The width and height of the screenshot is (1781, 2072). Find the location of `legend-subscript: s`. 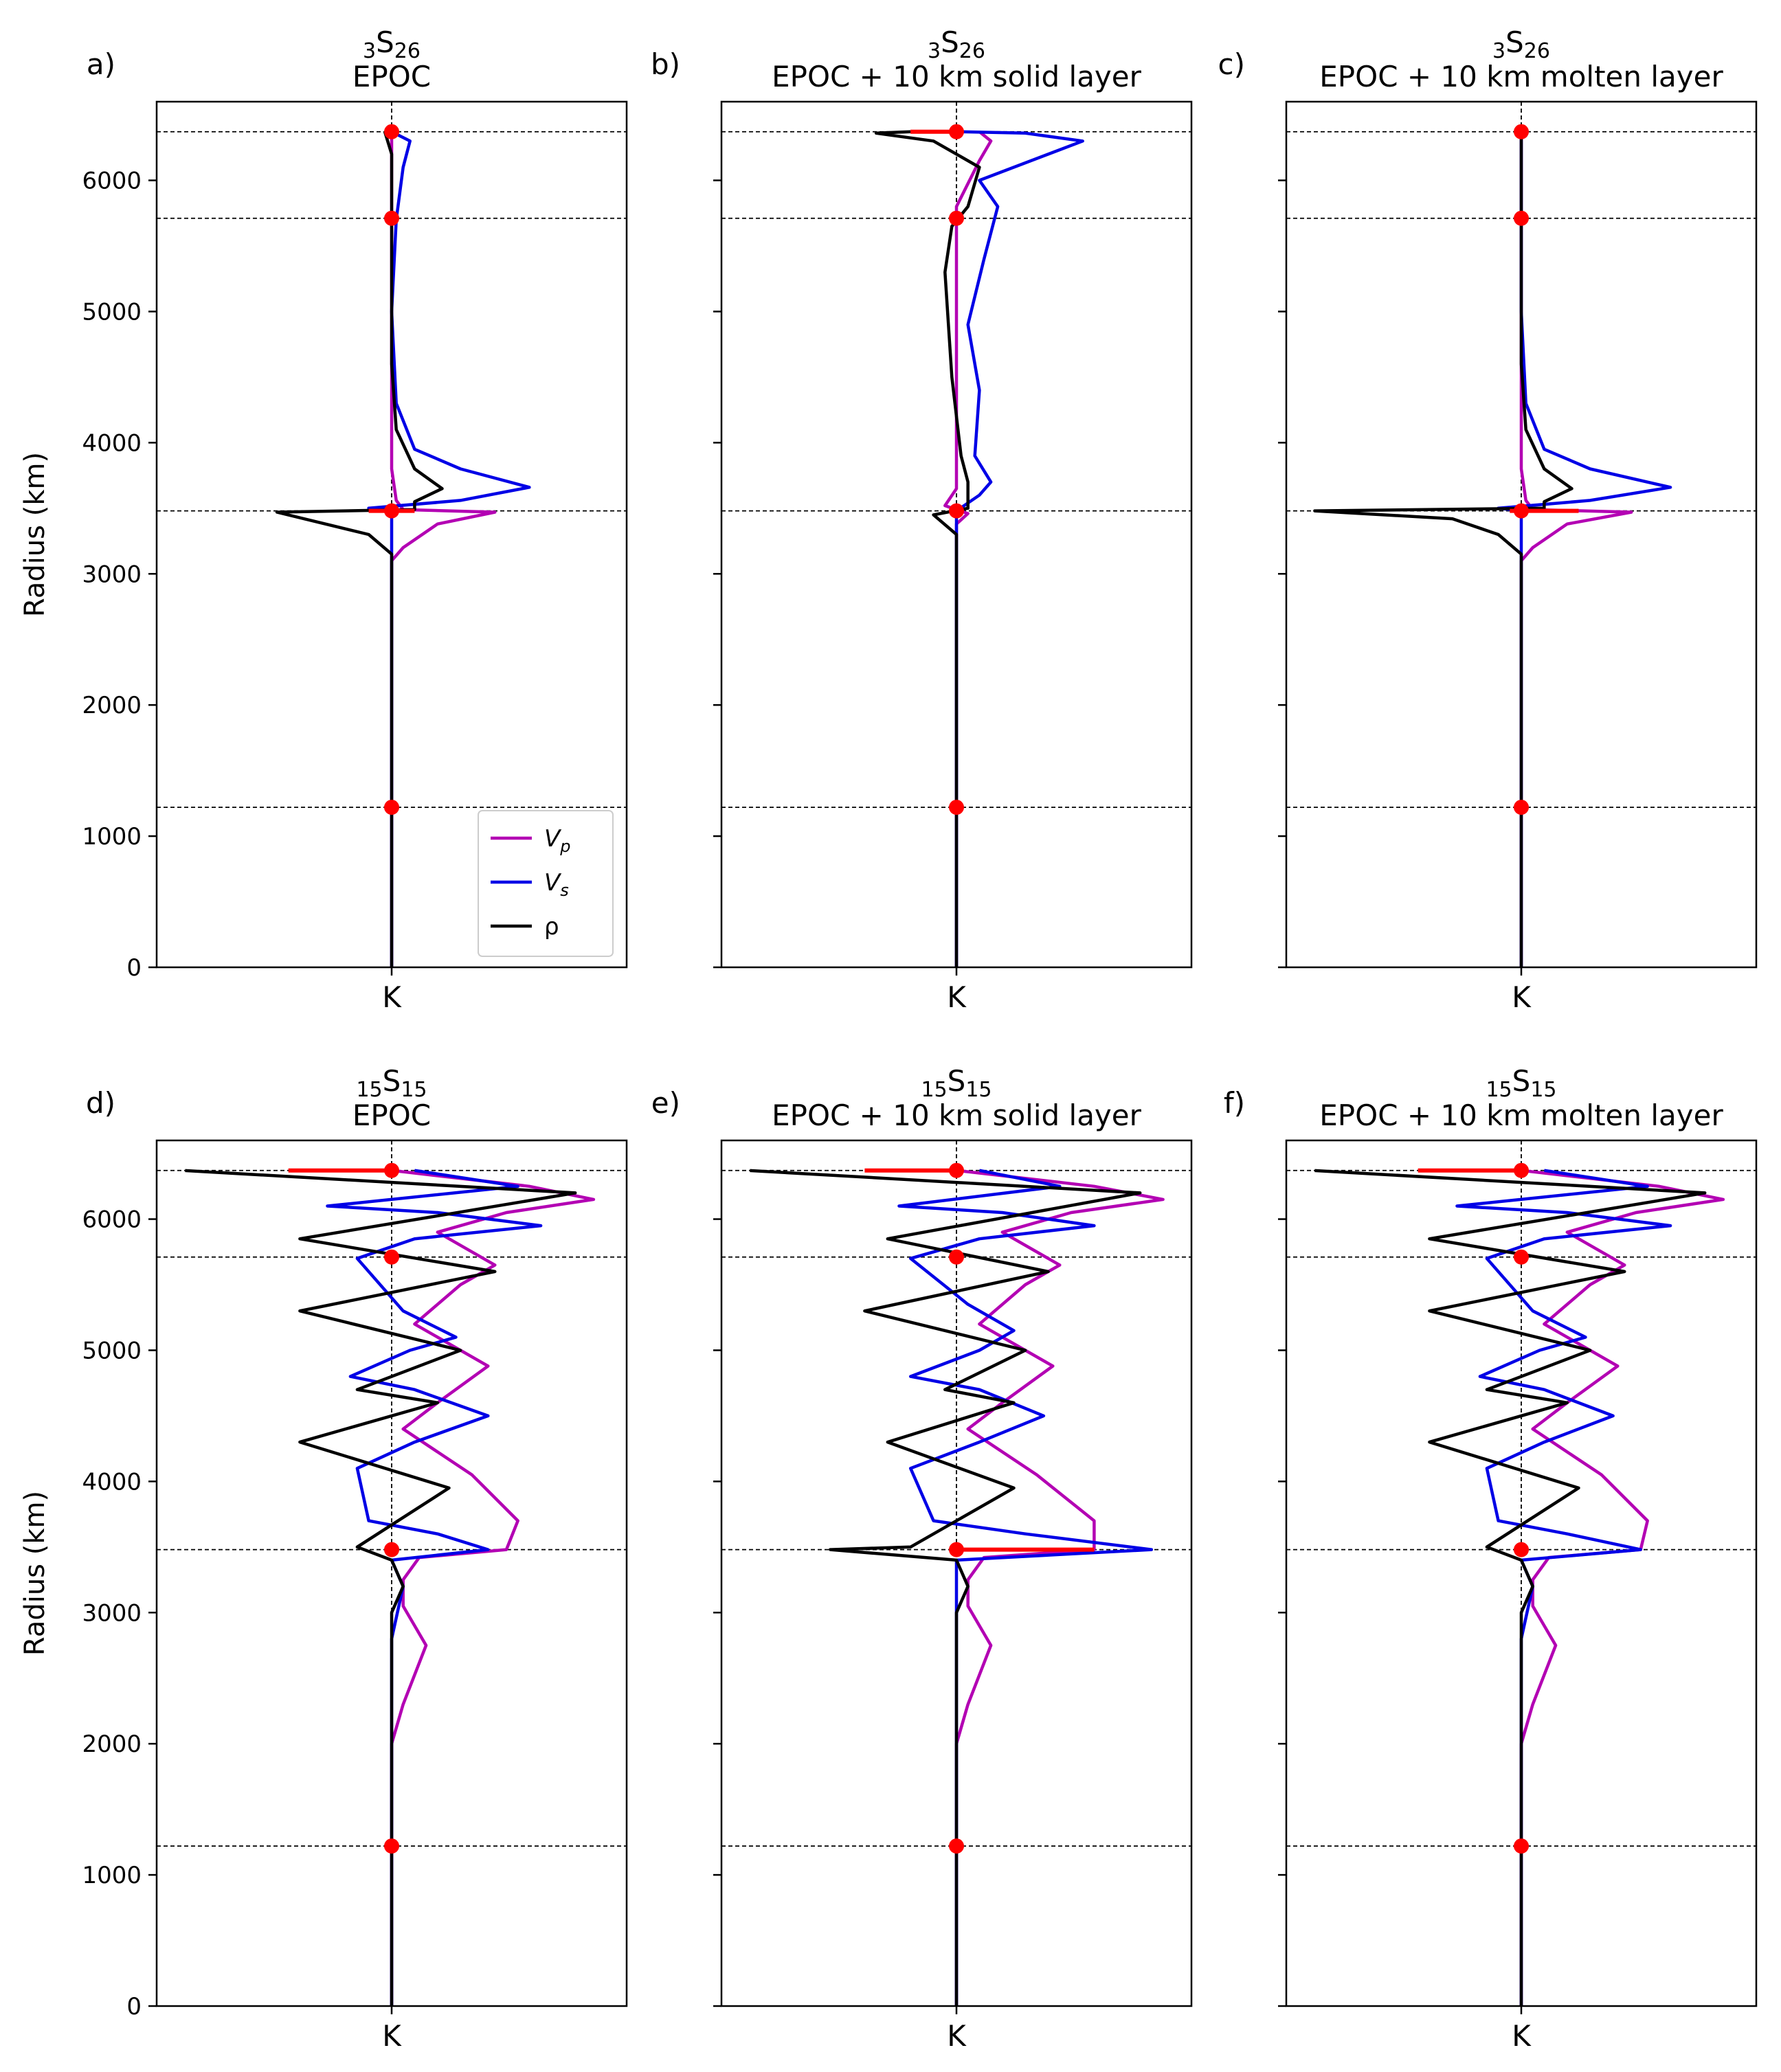

legend-subscript: s is located at coordinates (564, 890).